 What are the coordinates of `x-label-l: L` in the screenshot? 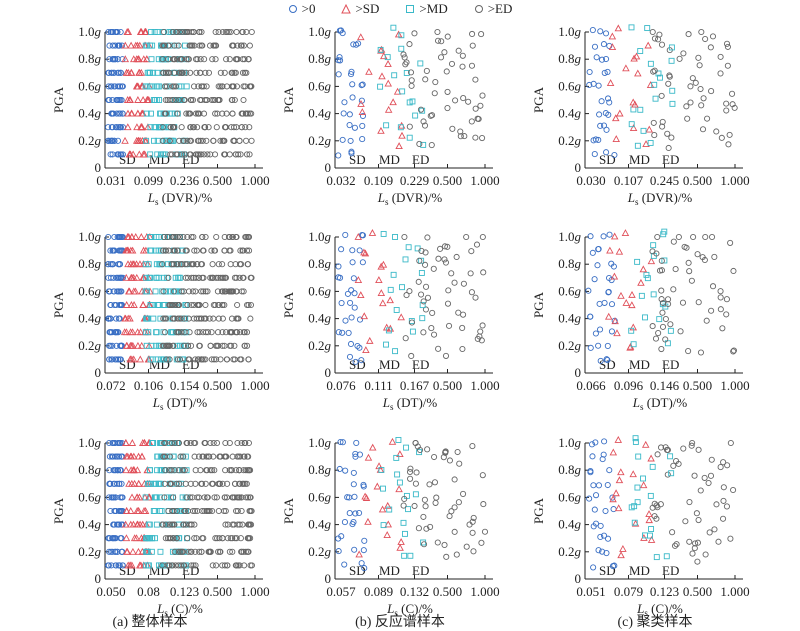 It's located at (390, 608).